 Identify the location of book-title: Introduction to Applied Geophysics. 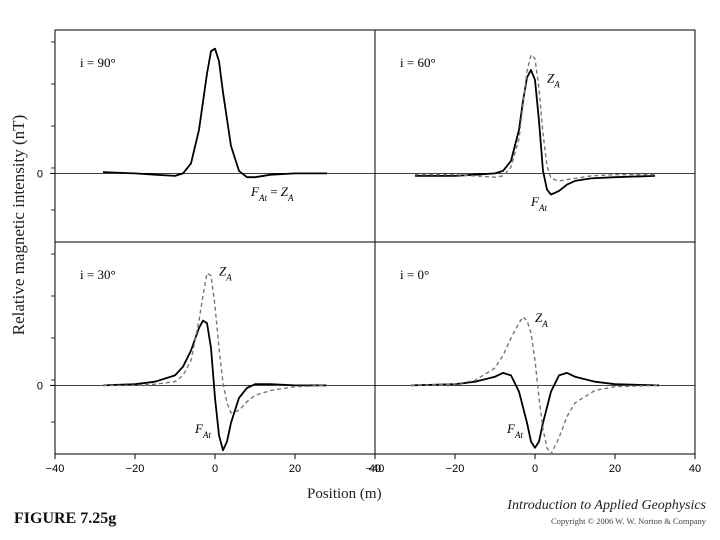
(606, 505).